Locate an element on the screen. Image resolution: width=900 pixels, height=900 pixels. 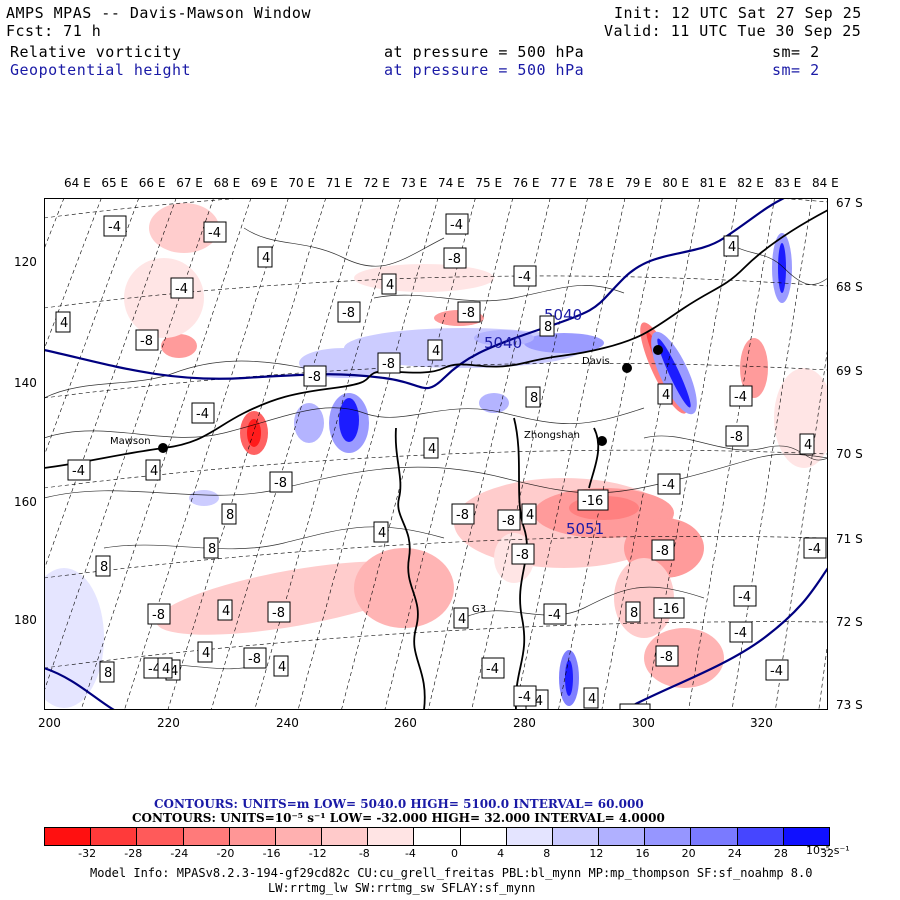
vorticity-label-text: -16 is located at coordinates (668, 609).